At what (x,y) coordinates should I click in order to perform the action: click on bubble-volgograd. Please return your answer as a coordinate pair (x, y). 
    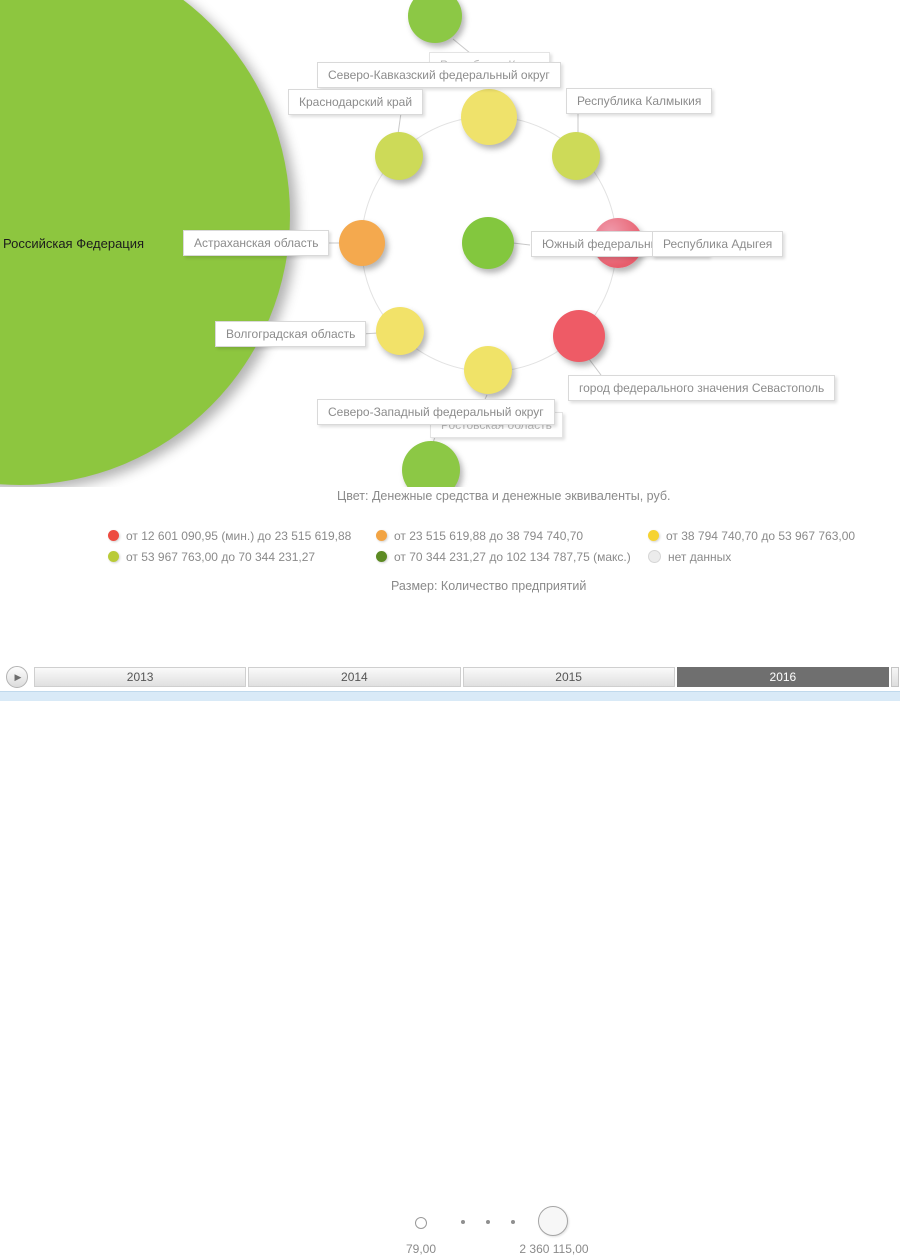
    Looking at the image, I should click on (400, 331).